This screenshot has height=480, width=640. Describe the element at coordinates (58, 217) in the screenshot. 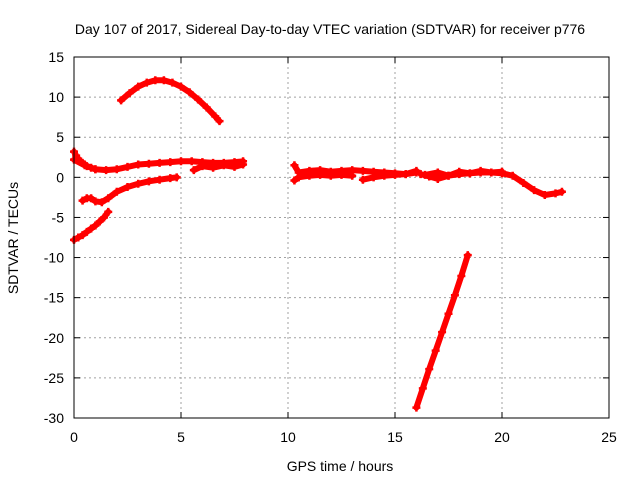

I see `y-tick-label: -5` at that location.